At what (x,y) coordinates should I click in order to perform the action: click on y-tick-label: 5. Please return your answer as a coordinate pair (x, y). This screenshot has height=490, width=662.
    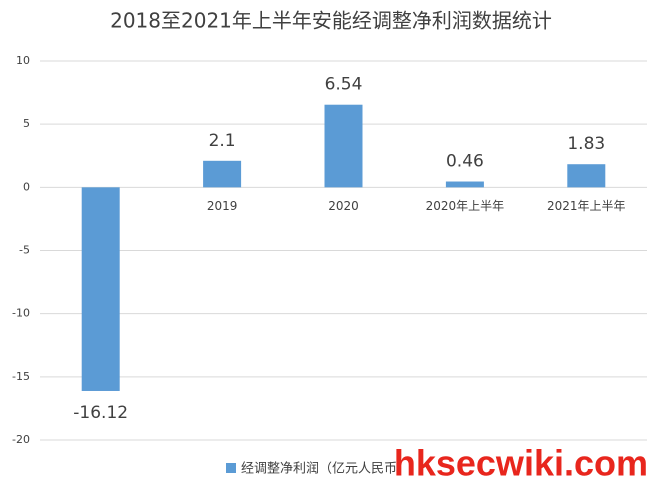
    Looking at the image, I should click on (26, 123).